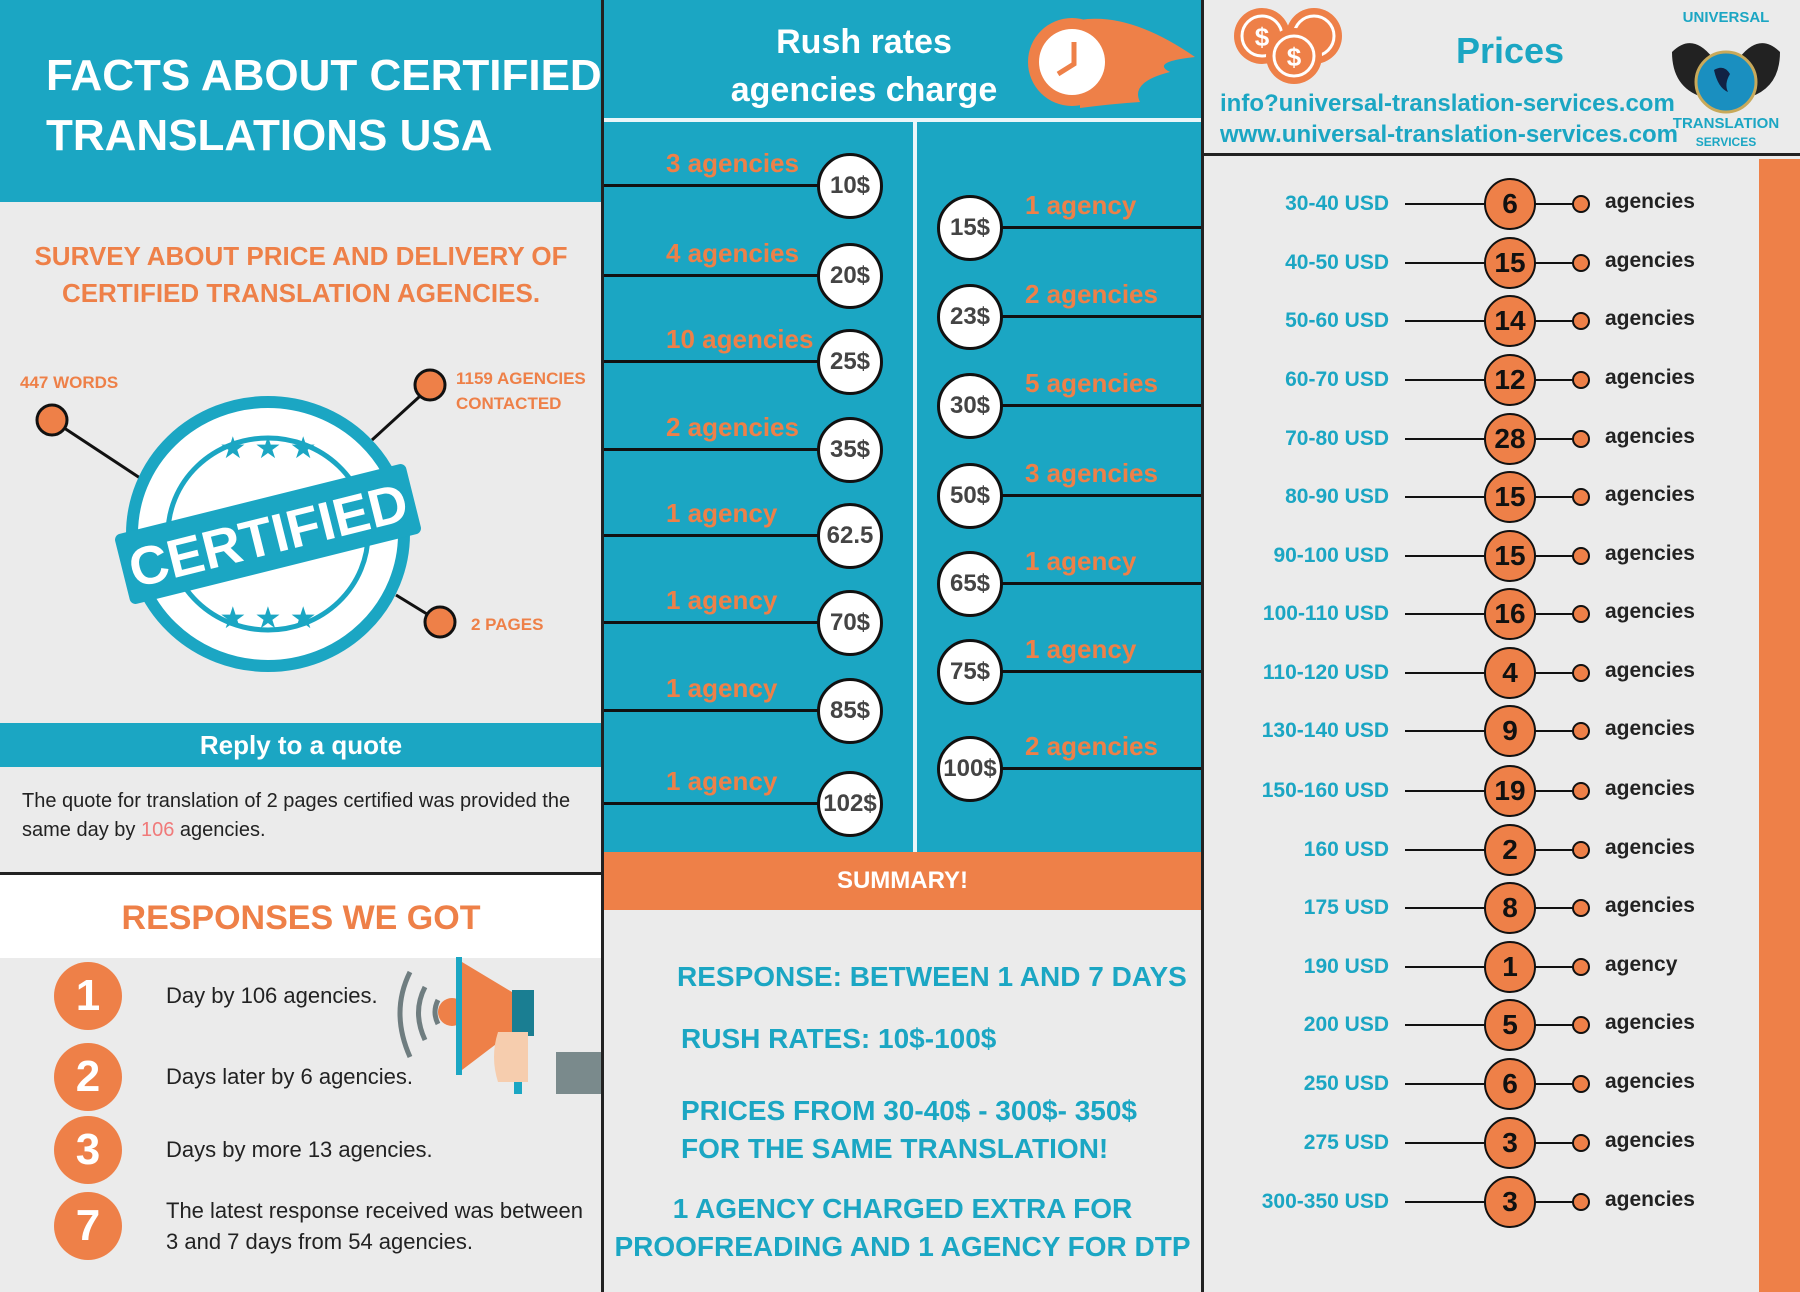 The width and height of the screenshot is (1800, 1292). I want to click on rush-price-badge: 25$, so click(850, 362).